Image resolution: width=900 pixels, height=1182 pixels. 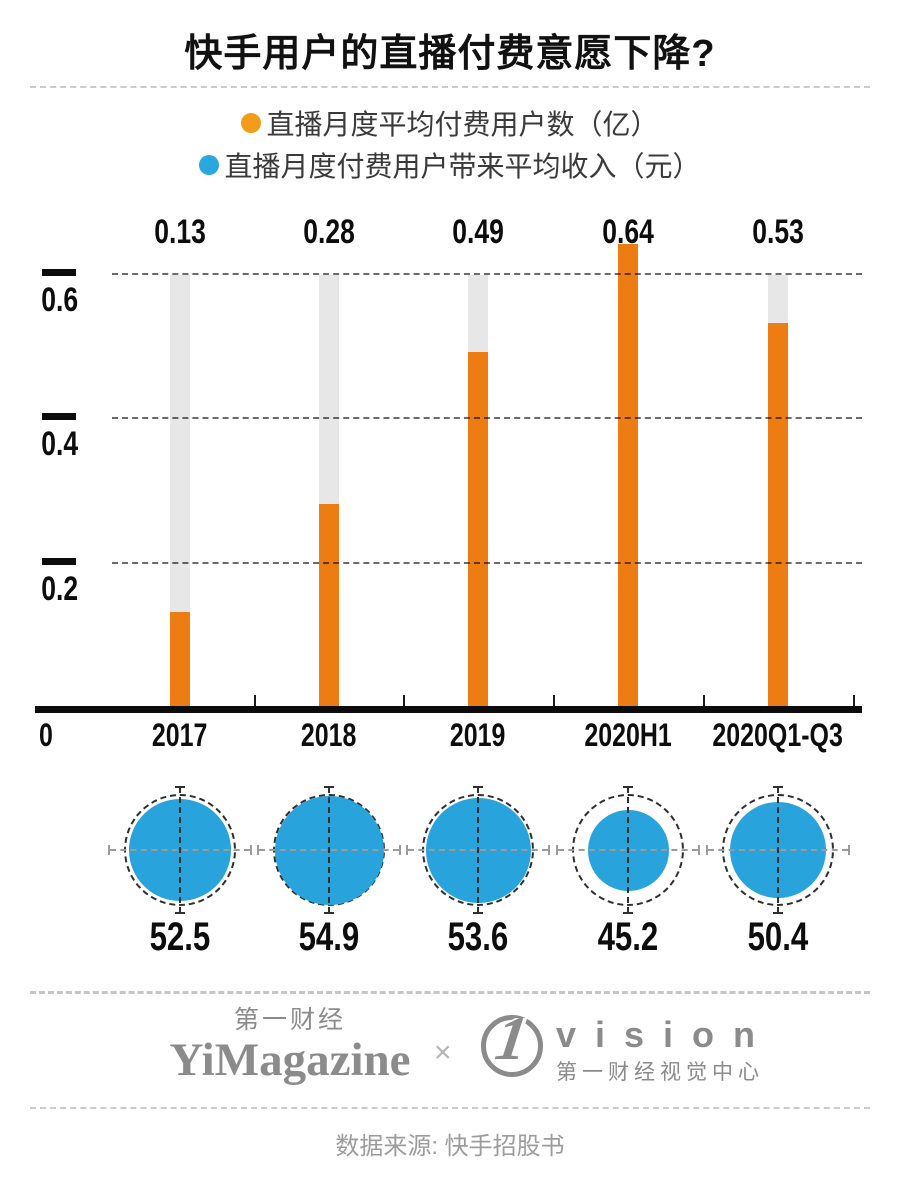 I want to click on legend-label-paying-users: 直播月度平均付费用户数（亿）, so click(x=462, y=124).